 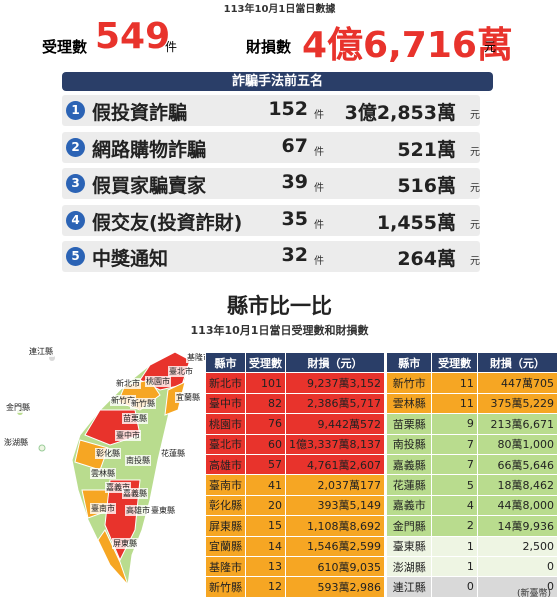 I want to click on map-label: 金門縣, so click(x=18, y=407).